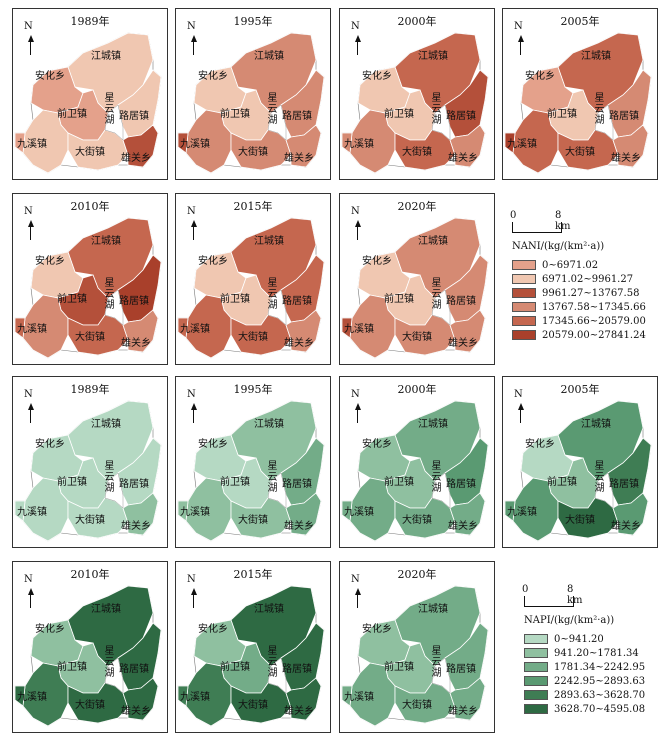 The image size is (670, 742). What do you see at coordinates (417, 462) in the screenshot?
I see `napi-map-panel: 2000年 N 江城镇 安化乡 前卫镇 路居镇 九溪镇 大街镇 雄关乡 星云湖` at bounding box center [417, 462].